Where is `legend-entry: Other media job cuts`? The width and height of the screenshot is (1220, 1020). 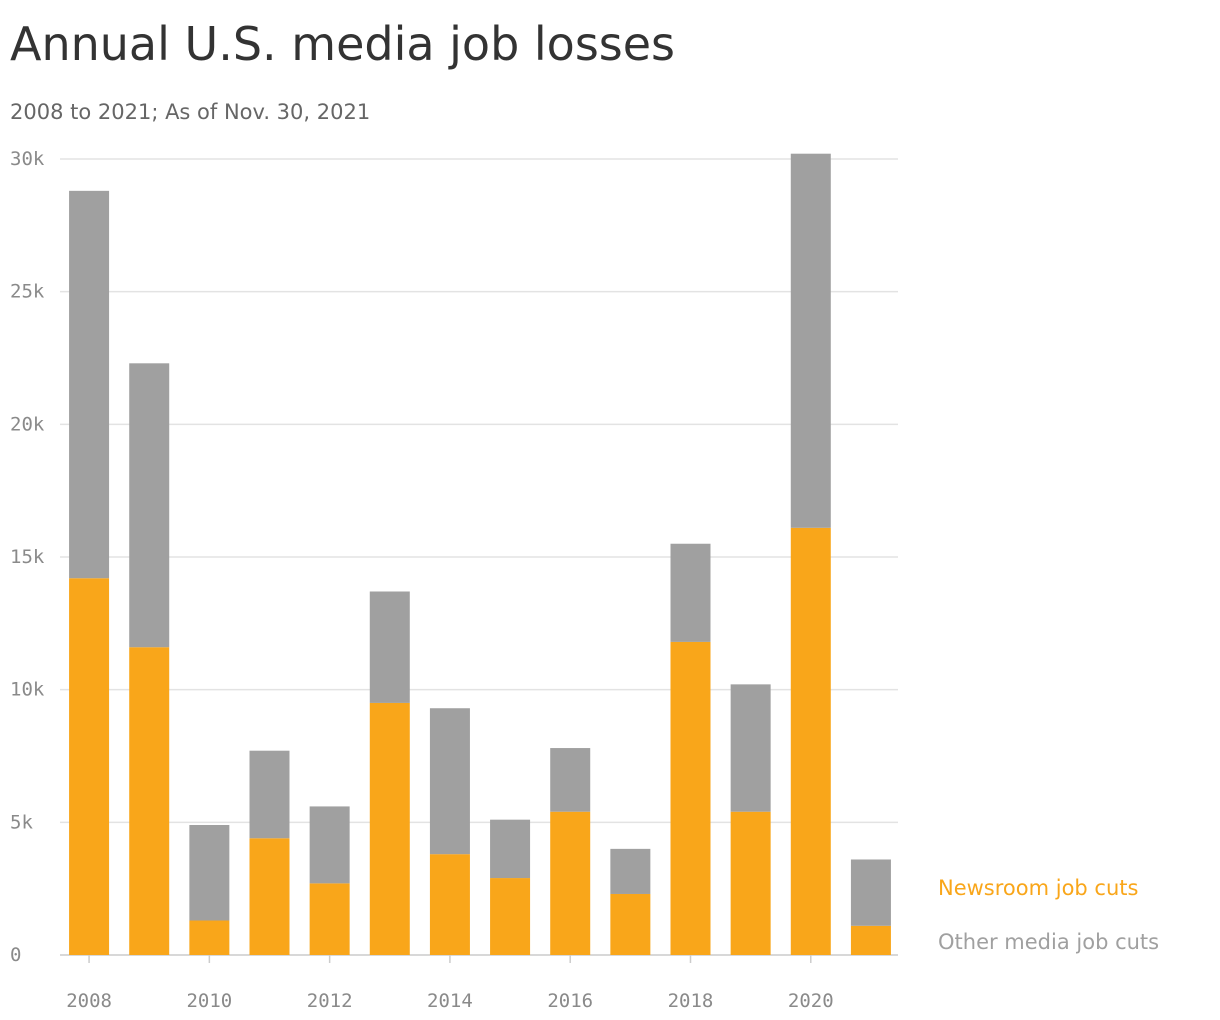 legend-entry: Other media job cuts is located at coordinates (1048, 942).